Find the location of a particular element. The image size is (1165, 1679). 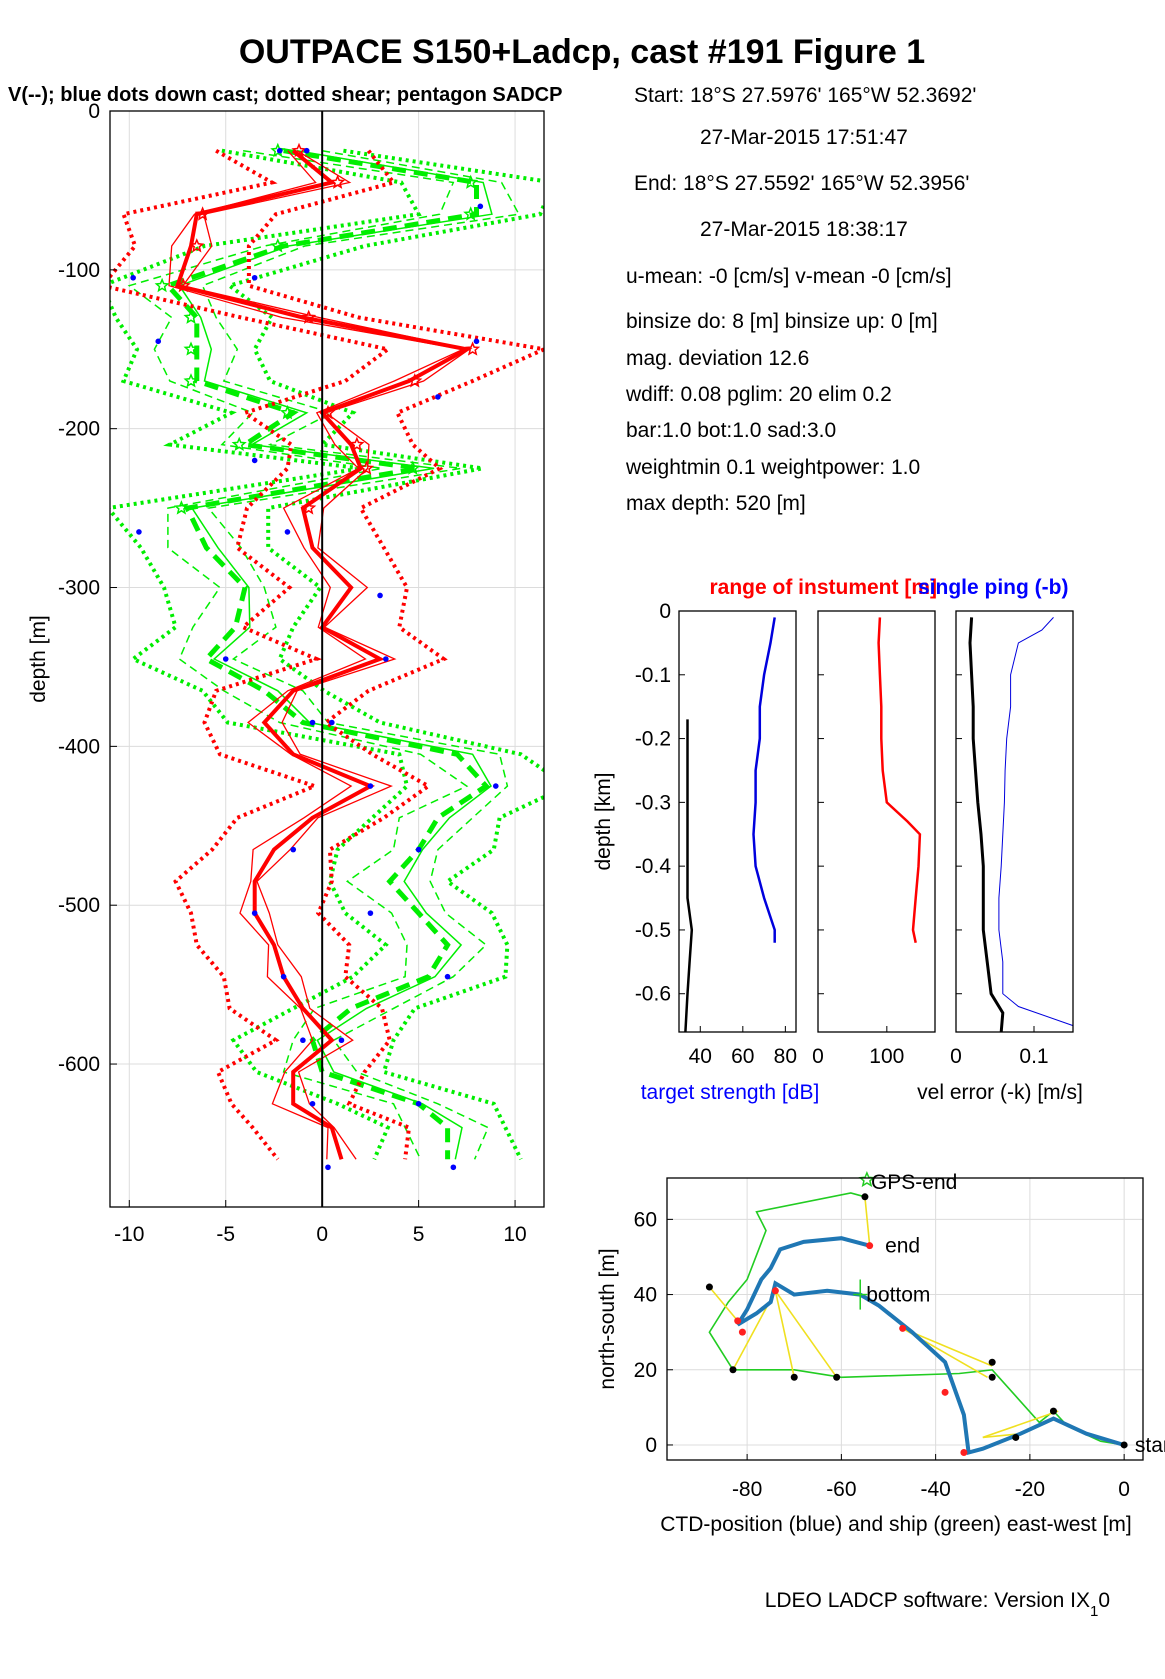

info-line: End: 18°S 27.5592' 165°W 52.3956' is located at coordinates (801, 183).